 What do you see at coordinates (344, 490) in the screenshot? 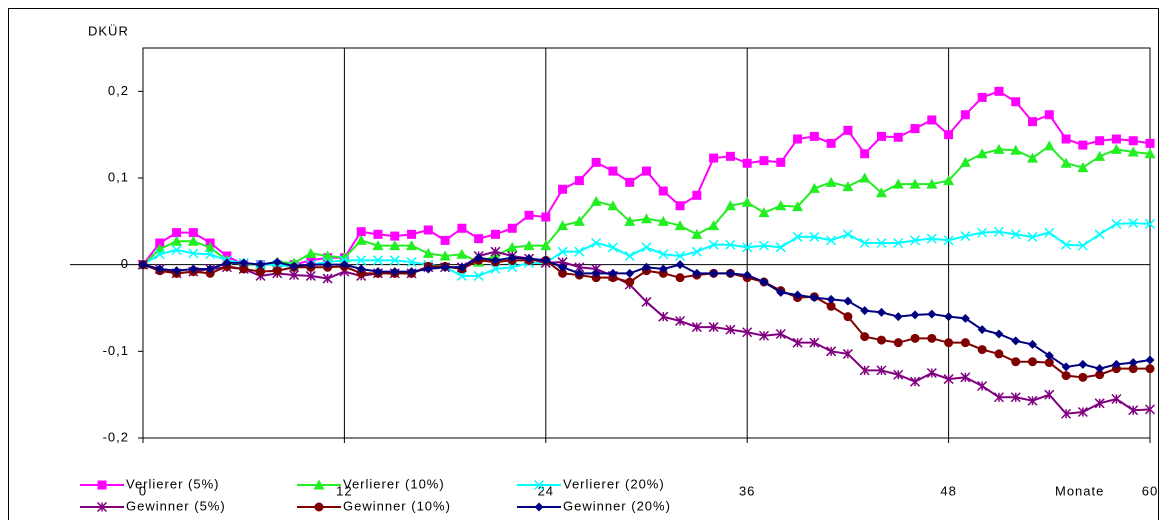
I see `x-tick-label: 12` at bounding box center [344, 490].